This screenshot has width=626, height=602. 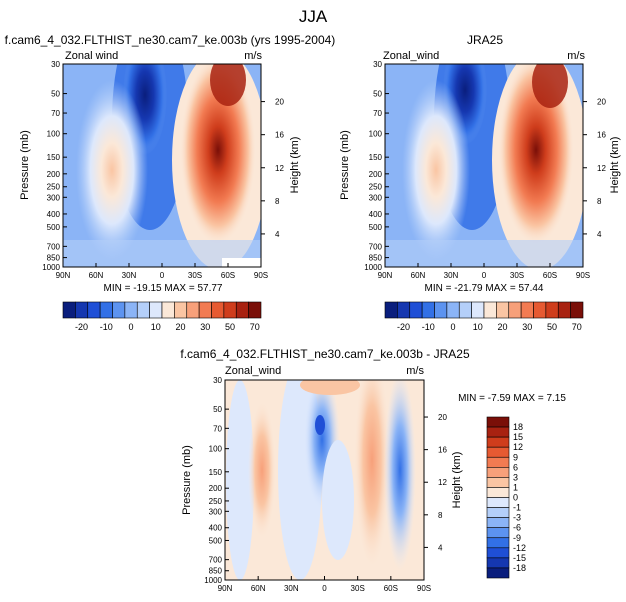 What do you see at coordinates (517, 508) in the screenshot?
I see `colorbar-label: -1` at bounding box center [517, 508].